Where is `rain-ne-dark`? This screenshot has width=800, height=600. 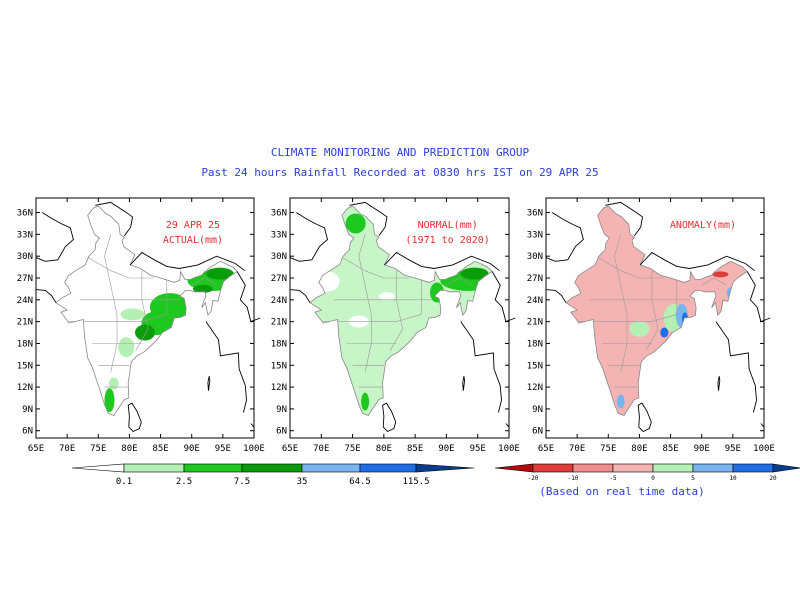 rain-ne-dark is located at coordinates (219, 273).